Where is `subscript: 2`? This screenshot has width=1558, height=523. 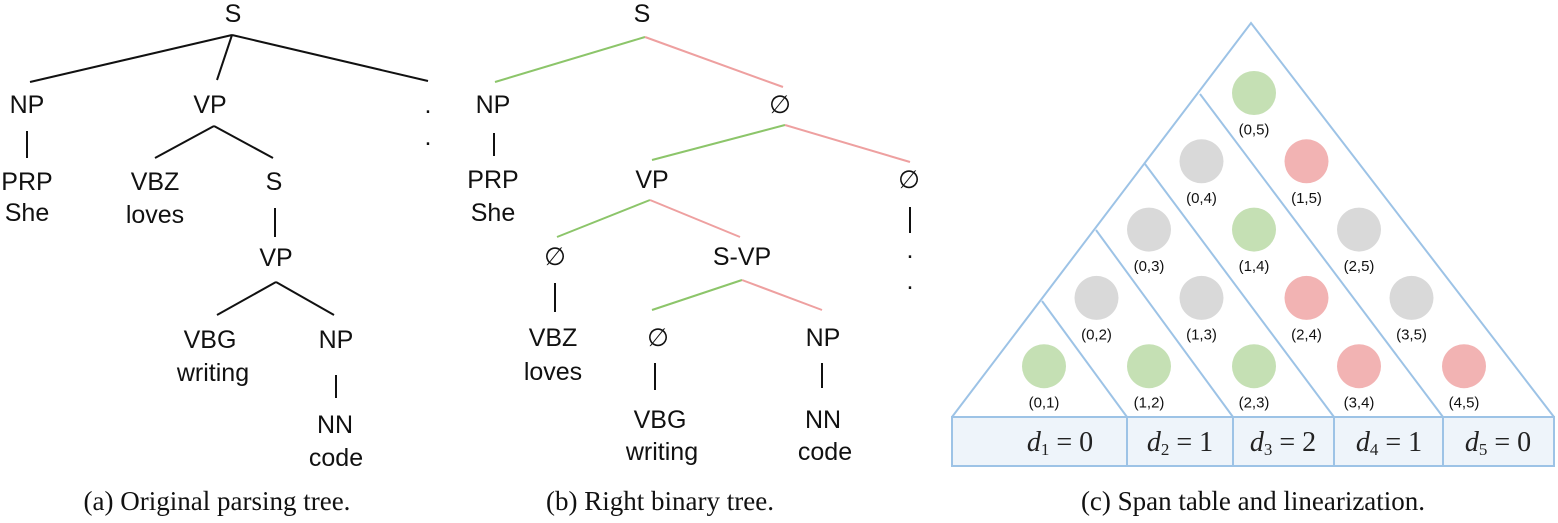 subscript: 2 is located at coordinates (1165, 449).